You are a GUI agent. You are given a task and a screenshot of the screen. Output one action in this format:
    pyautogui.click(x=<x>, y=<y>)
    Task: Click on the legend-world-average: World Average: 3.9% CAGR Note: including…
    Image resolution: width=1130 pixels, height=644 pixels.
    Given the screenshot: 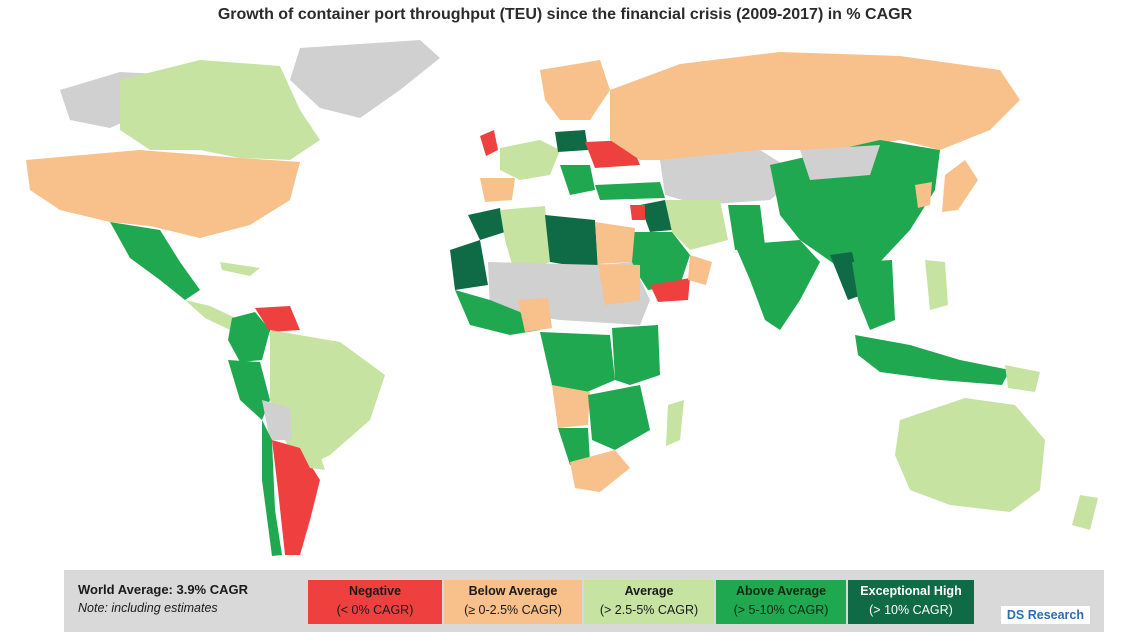 What is the action you would take?
    pyautogui.click(x=188, y=599)
    